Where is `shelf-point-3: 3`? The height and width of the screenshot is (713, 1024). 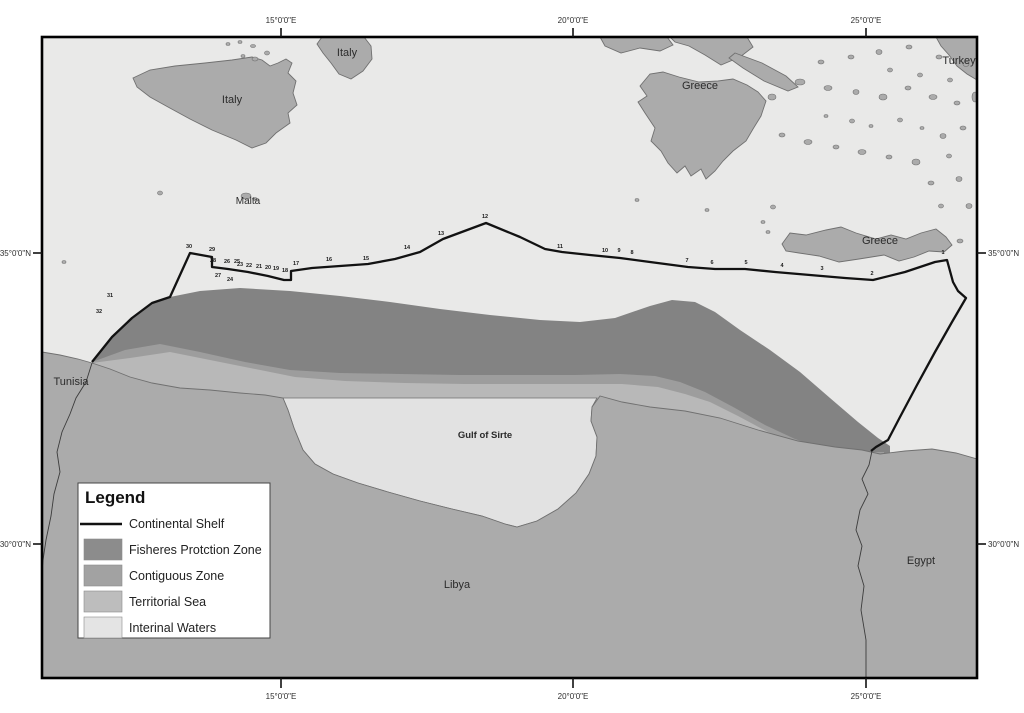
shelf-point-3: 3 is located at coordinates (821, 269).